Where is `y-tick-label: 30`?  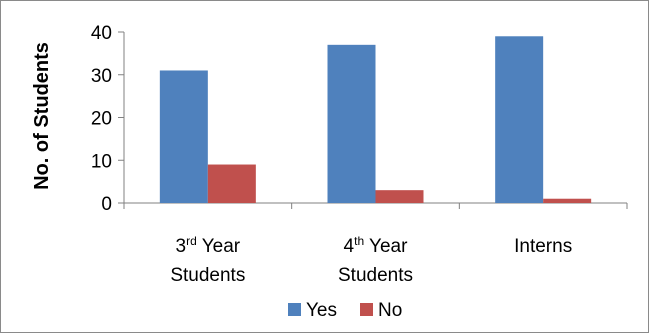
y-tick-label: 30 is located at coordinates (101, 76).